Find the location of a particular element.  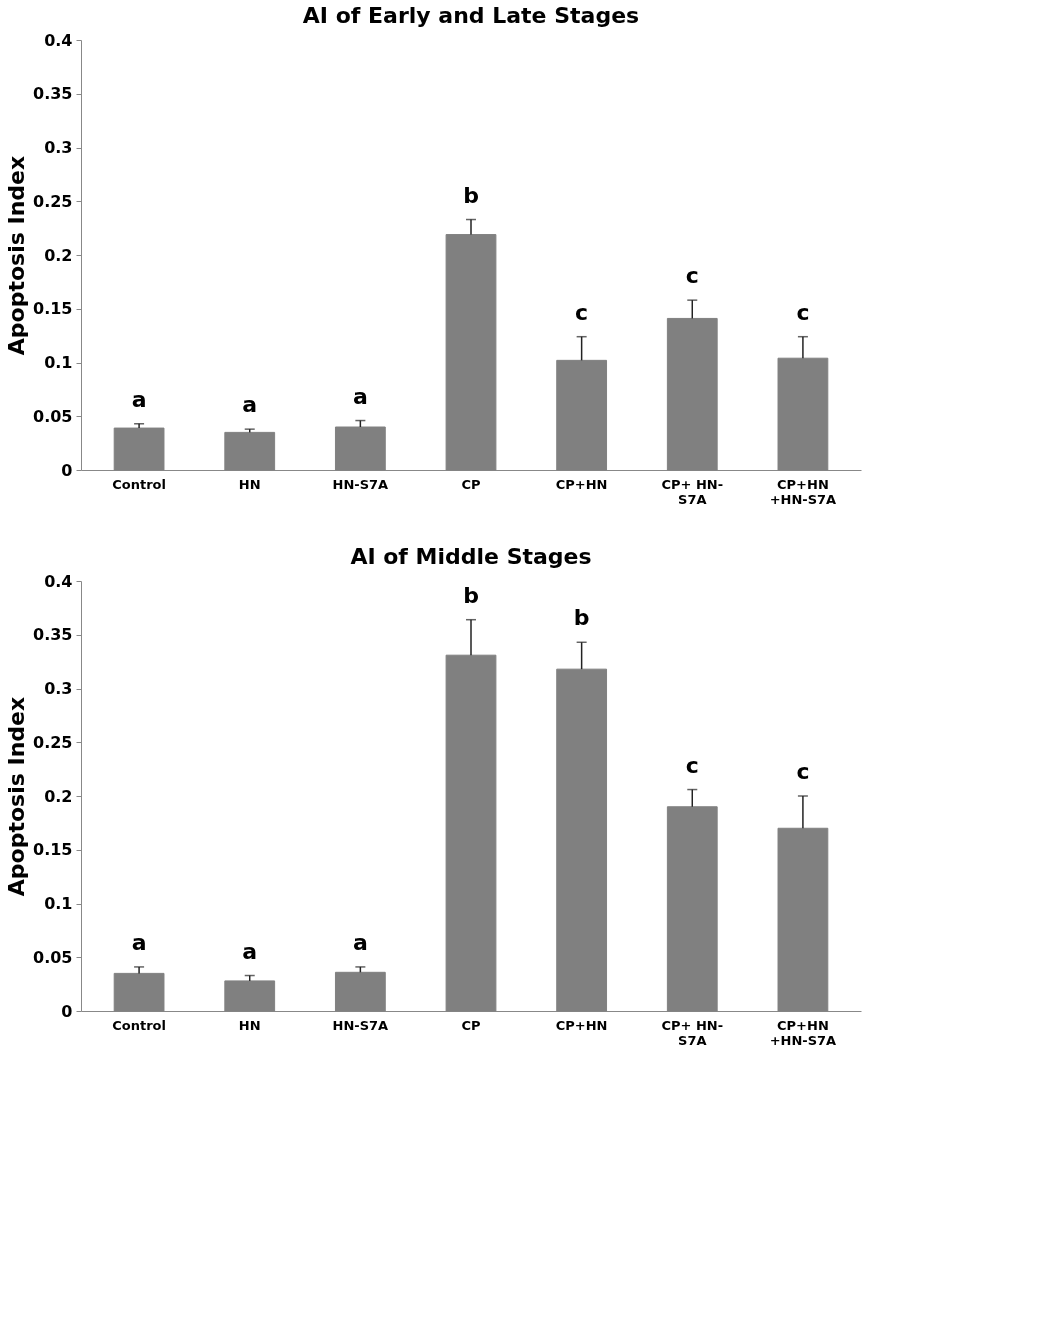

chart-title: AI of Middle Stages is located at coordinates (471, 556).